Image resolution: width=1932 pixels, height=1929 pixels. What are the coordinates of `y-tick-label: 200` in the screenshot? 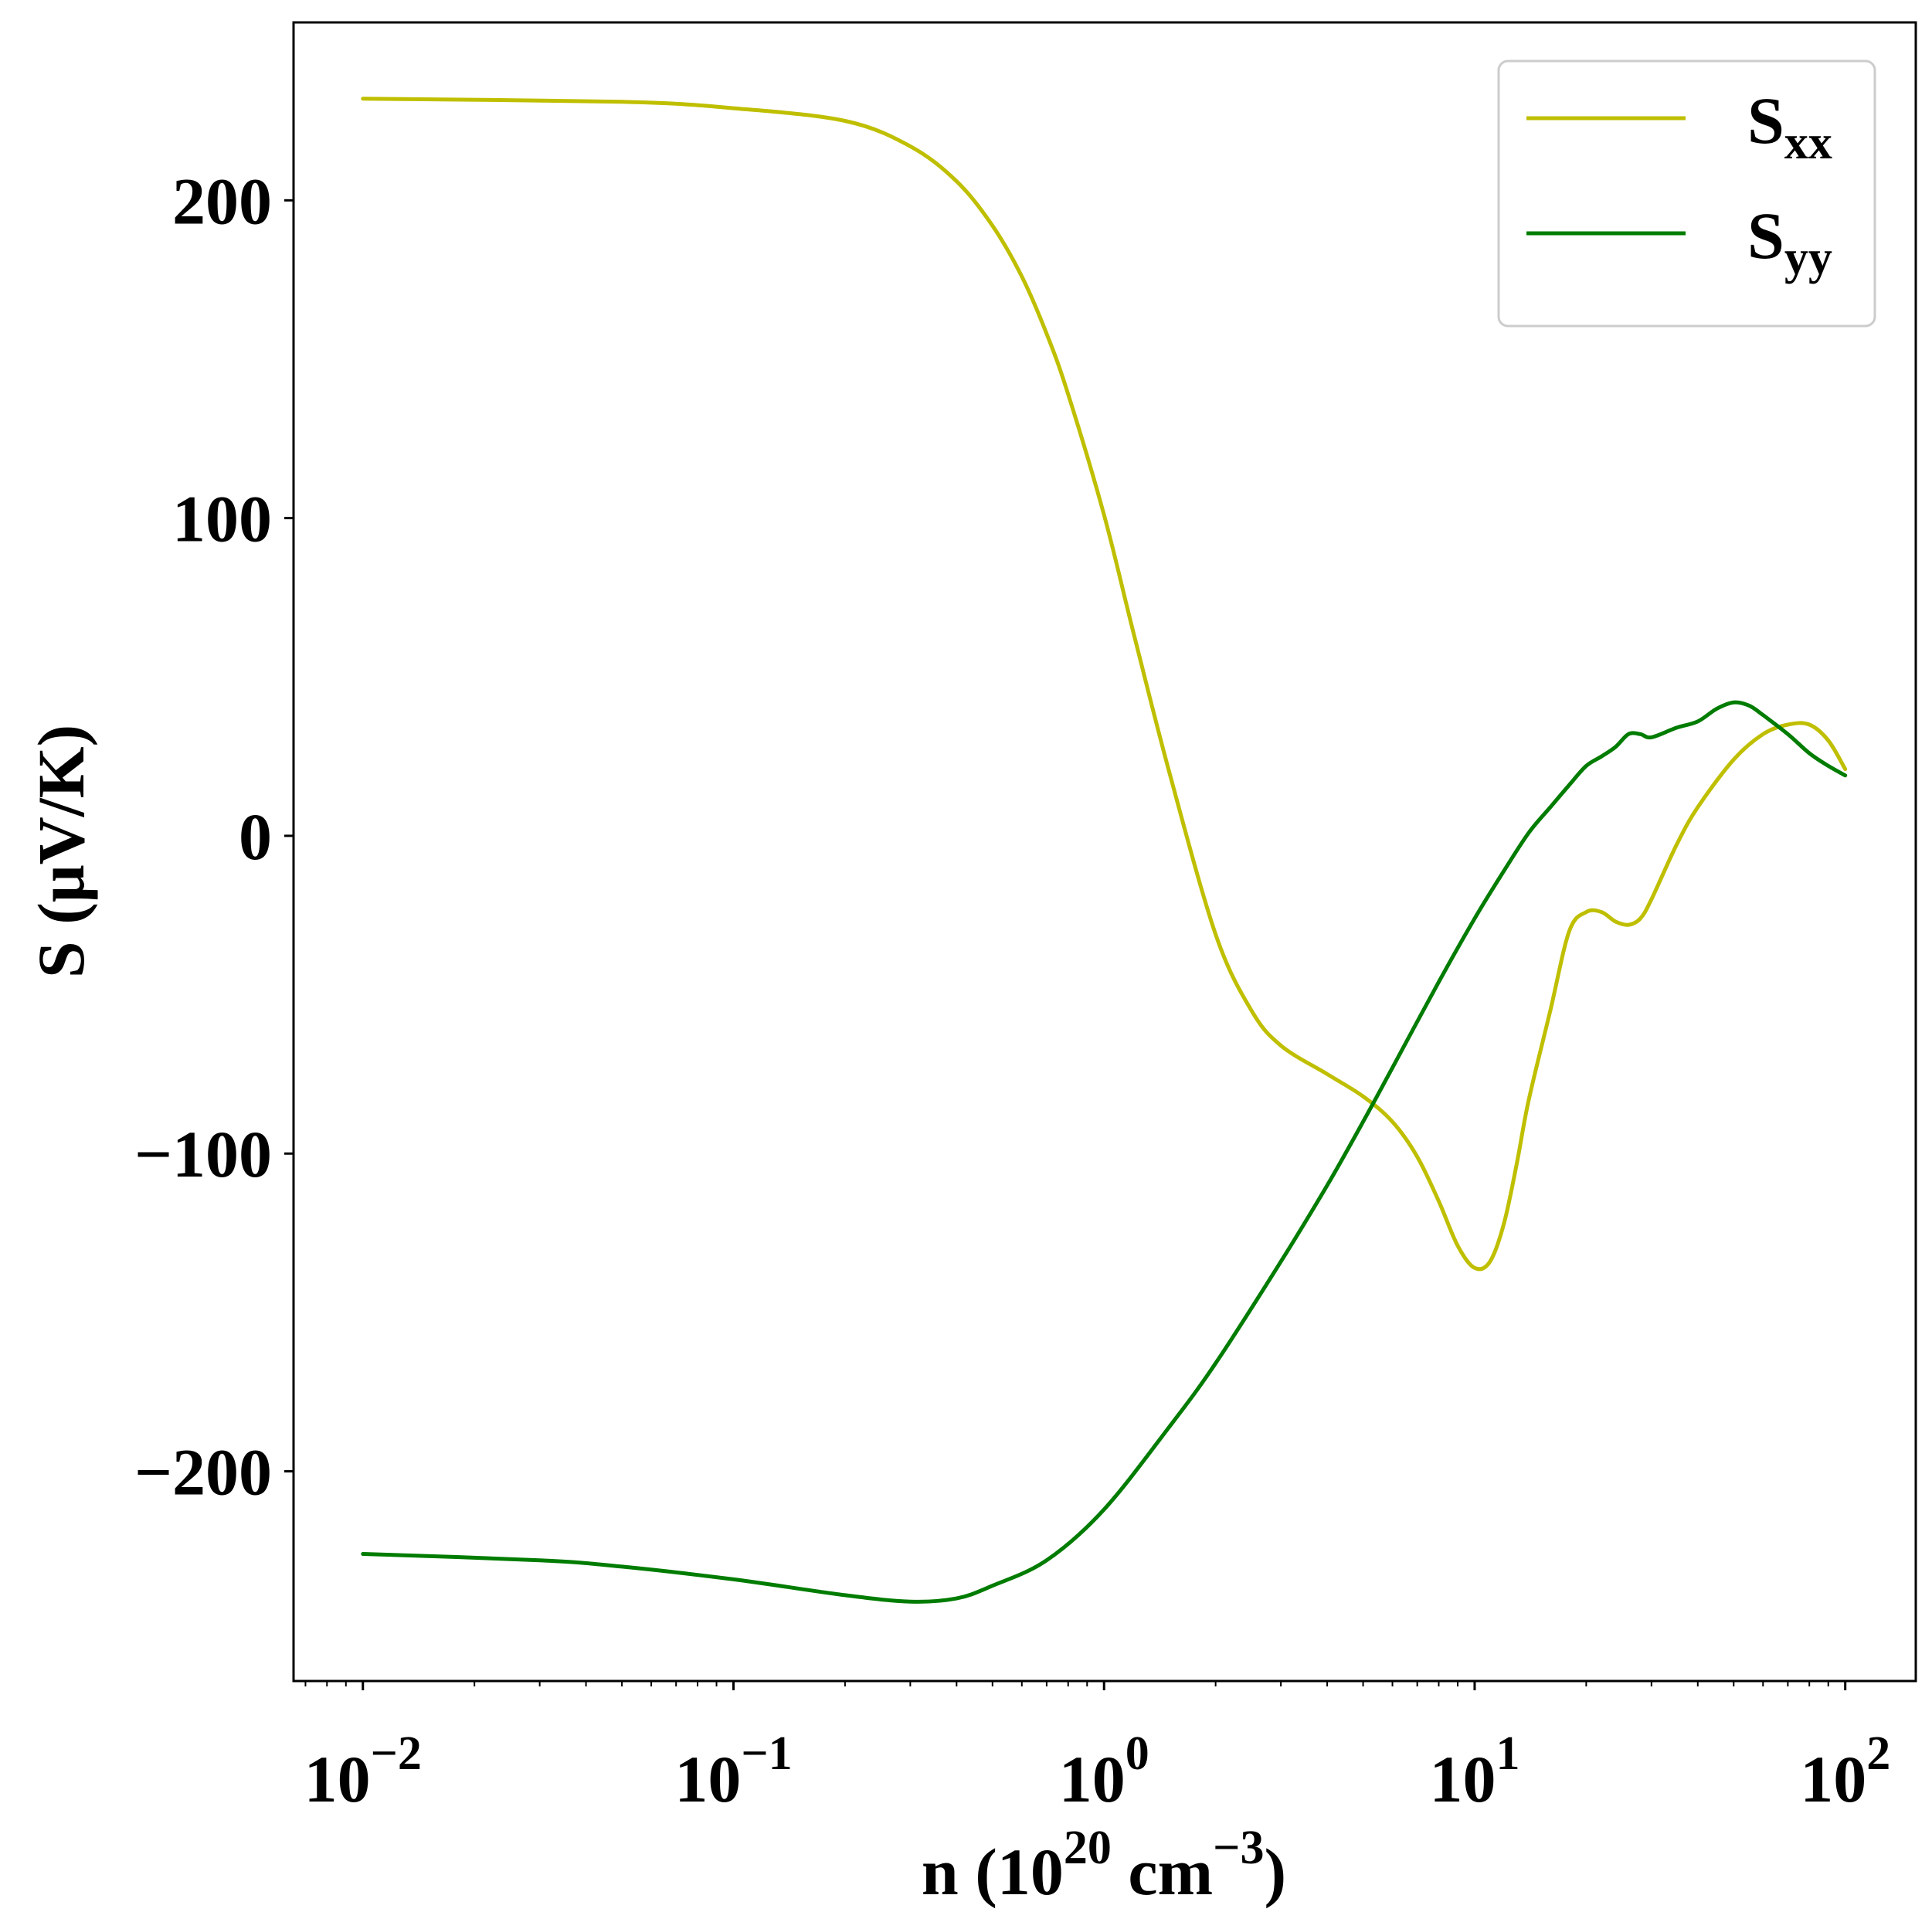 It's located at (222, 201).